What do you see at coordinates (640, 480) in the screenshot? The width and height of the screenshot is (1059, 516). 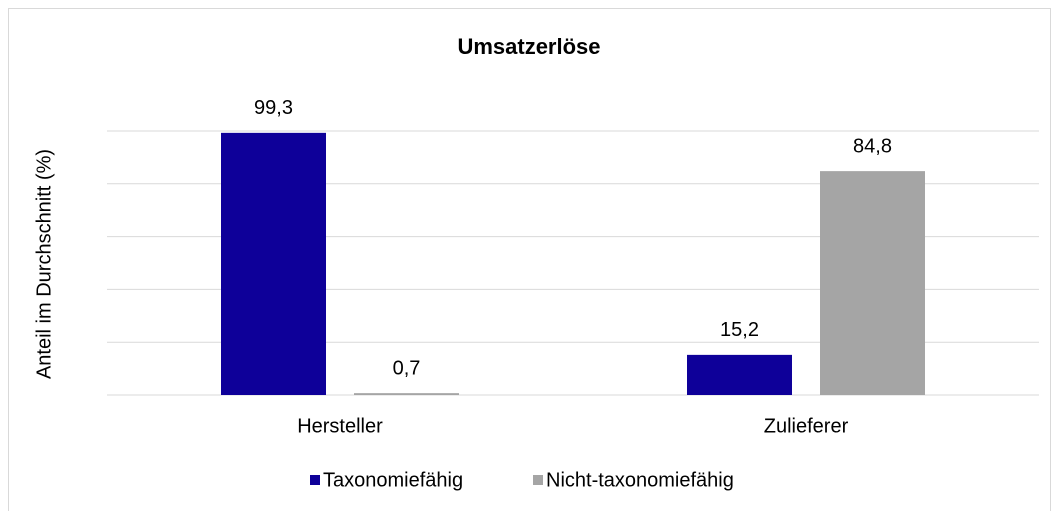 I see `legend-label: Nicht-taxonomiefähig` at bounding box center [640, 480].